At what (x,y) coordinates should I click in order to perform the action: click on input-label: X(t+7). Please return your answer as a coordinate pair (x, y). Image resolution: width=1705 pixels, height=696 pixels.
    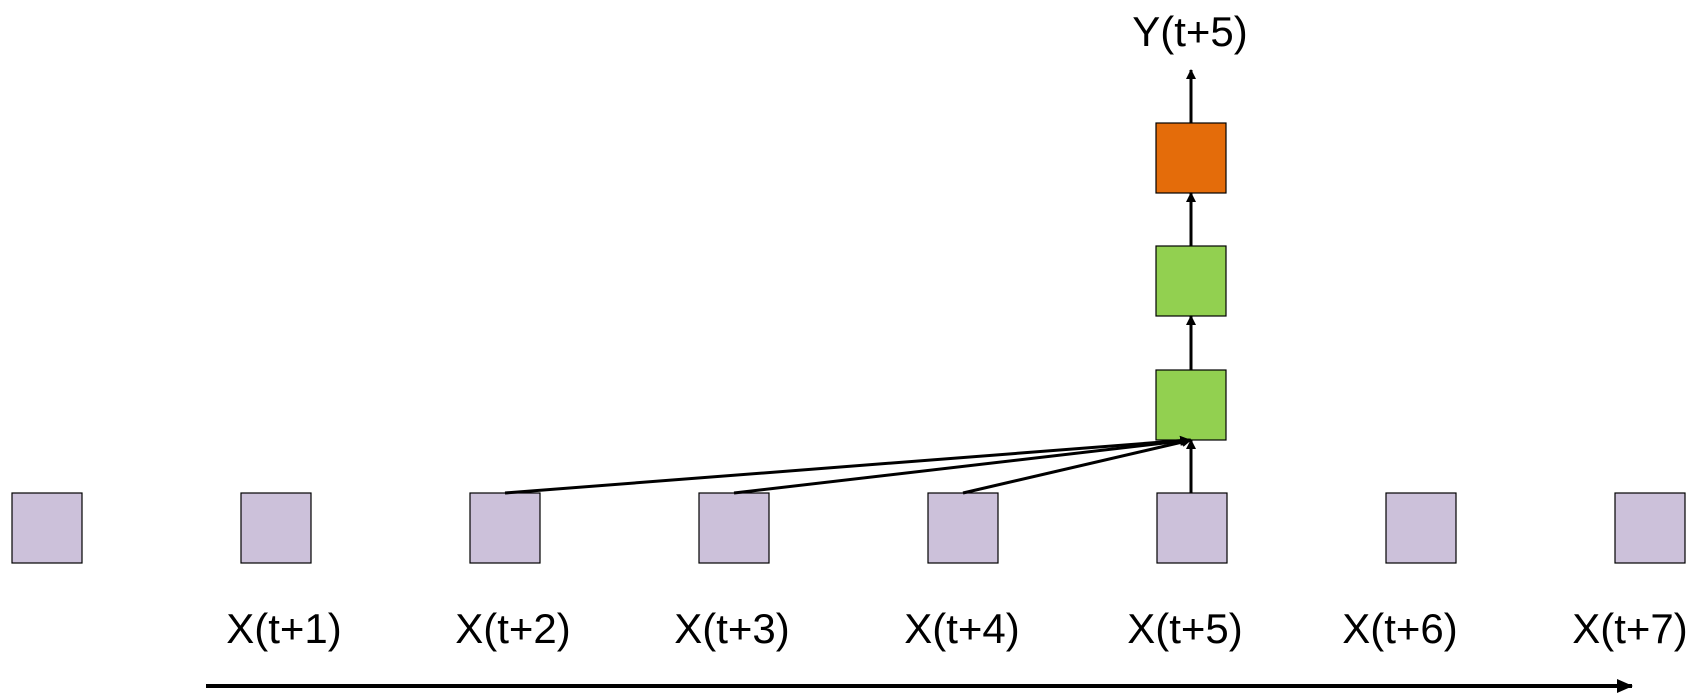
    Looking at the image, I should click on (1630, 628).